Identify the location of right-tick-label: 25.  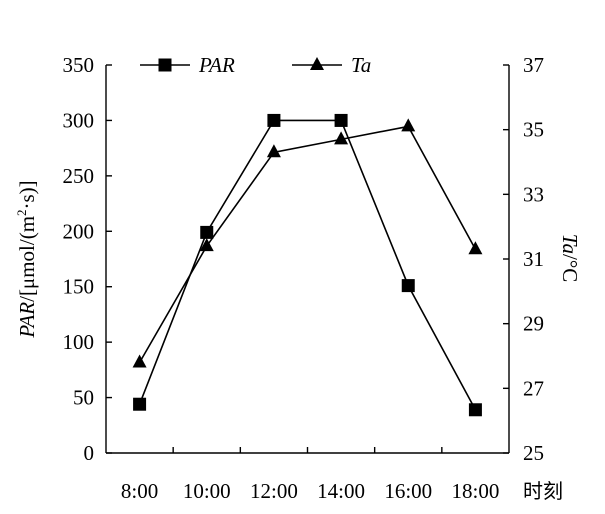
(533, 453).